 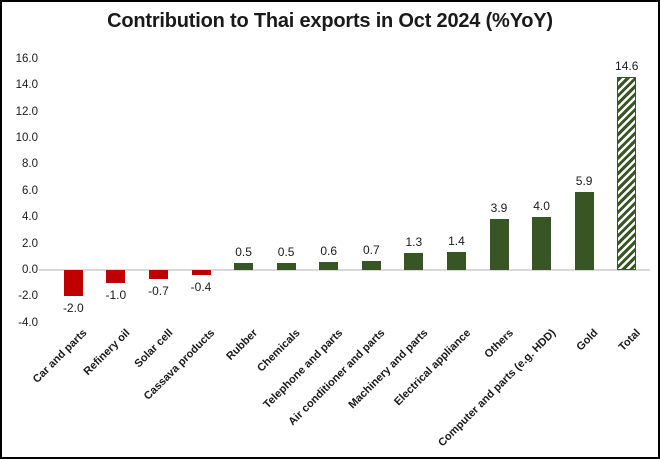 I want to click on category-label: Total, so click(x=630, y=340).